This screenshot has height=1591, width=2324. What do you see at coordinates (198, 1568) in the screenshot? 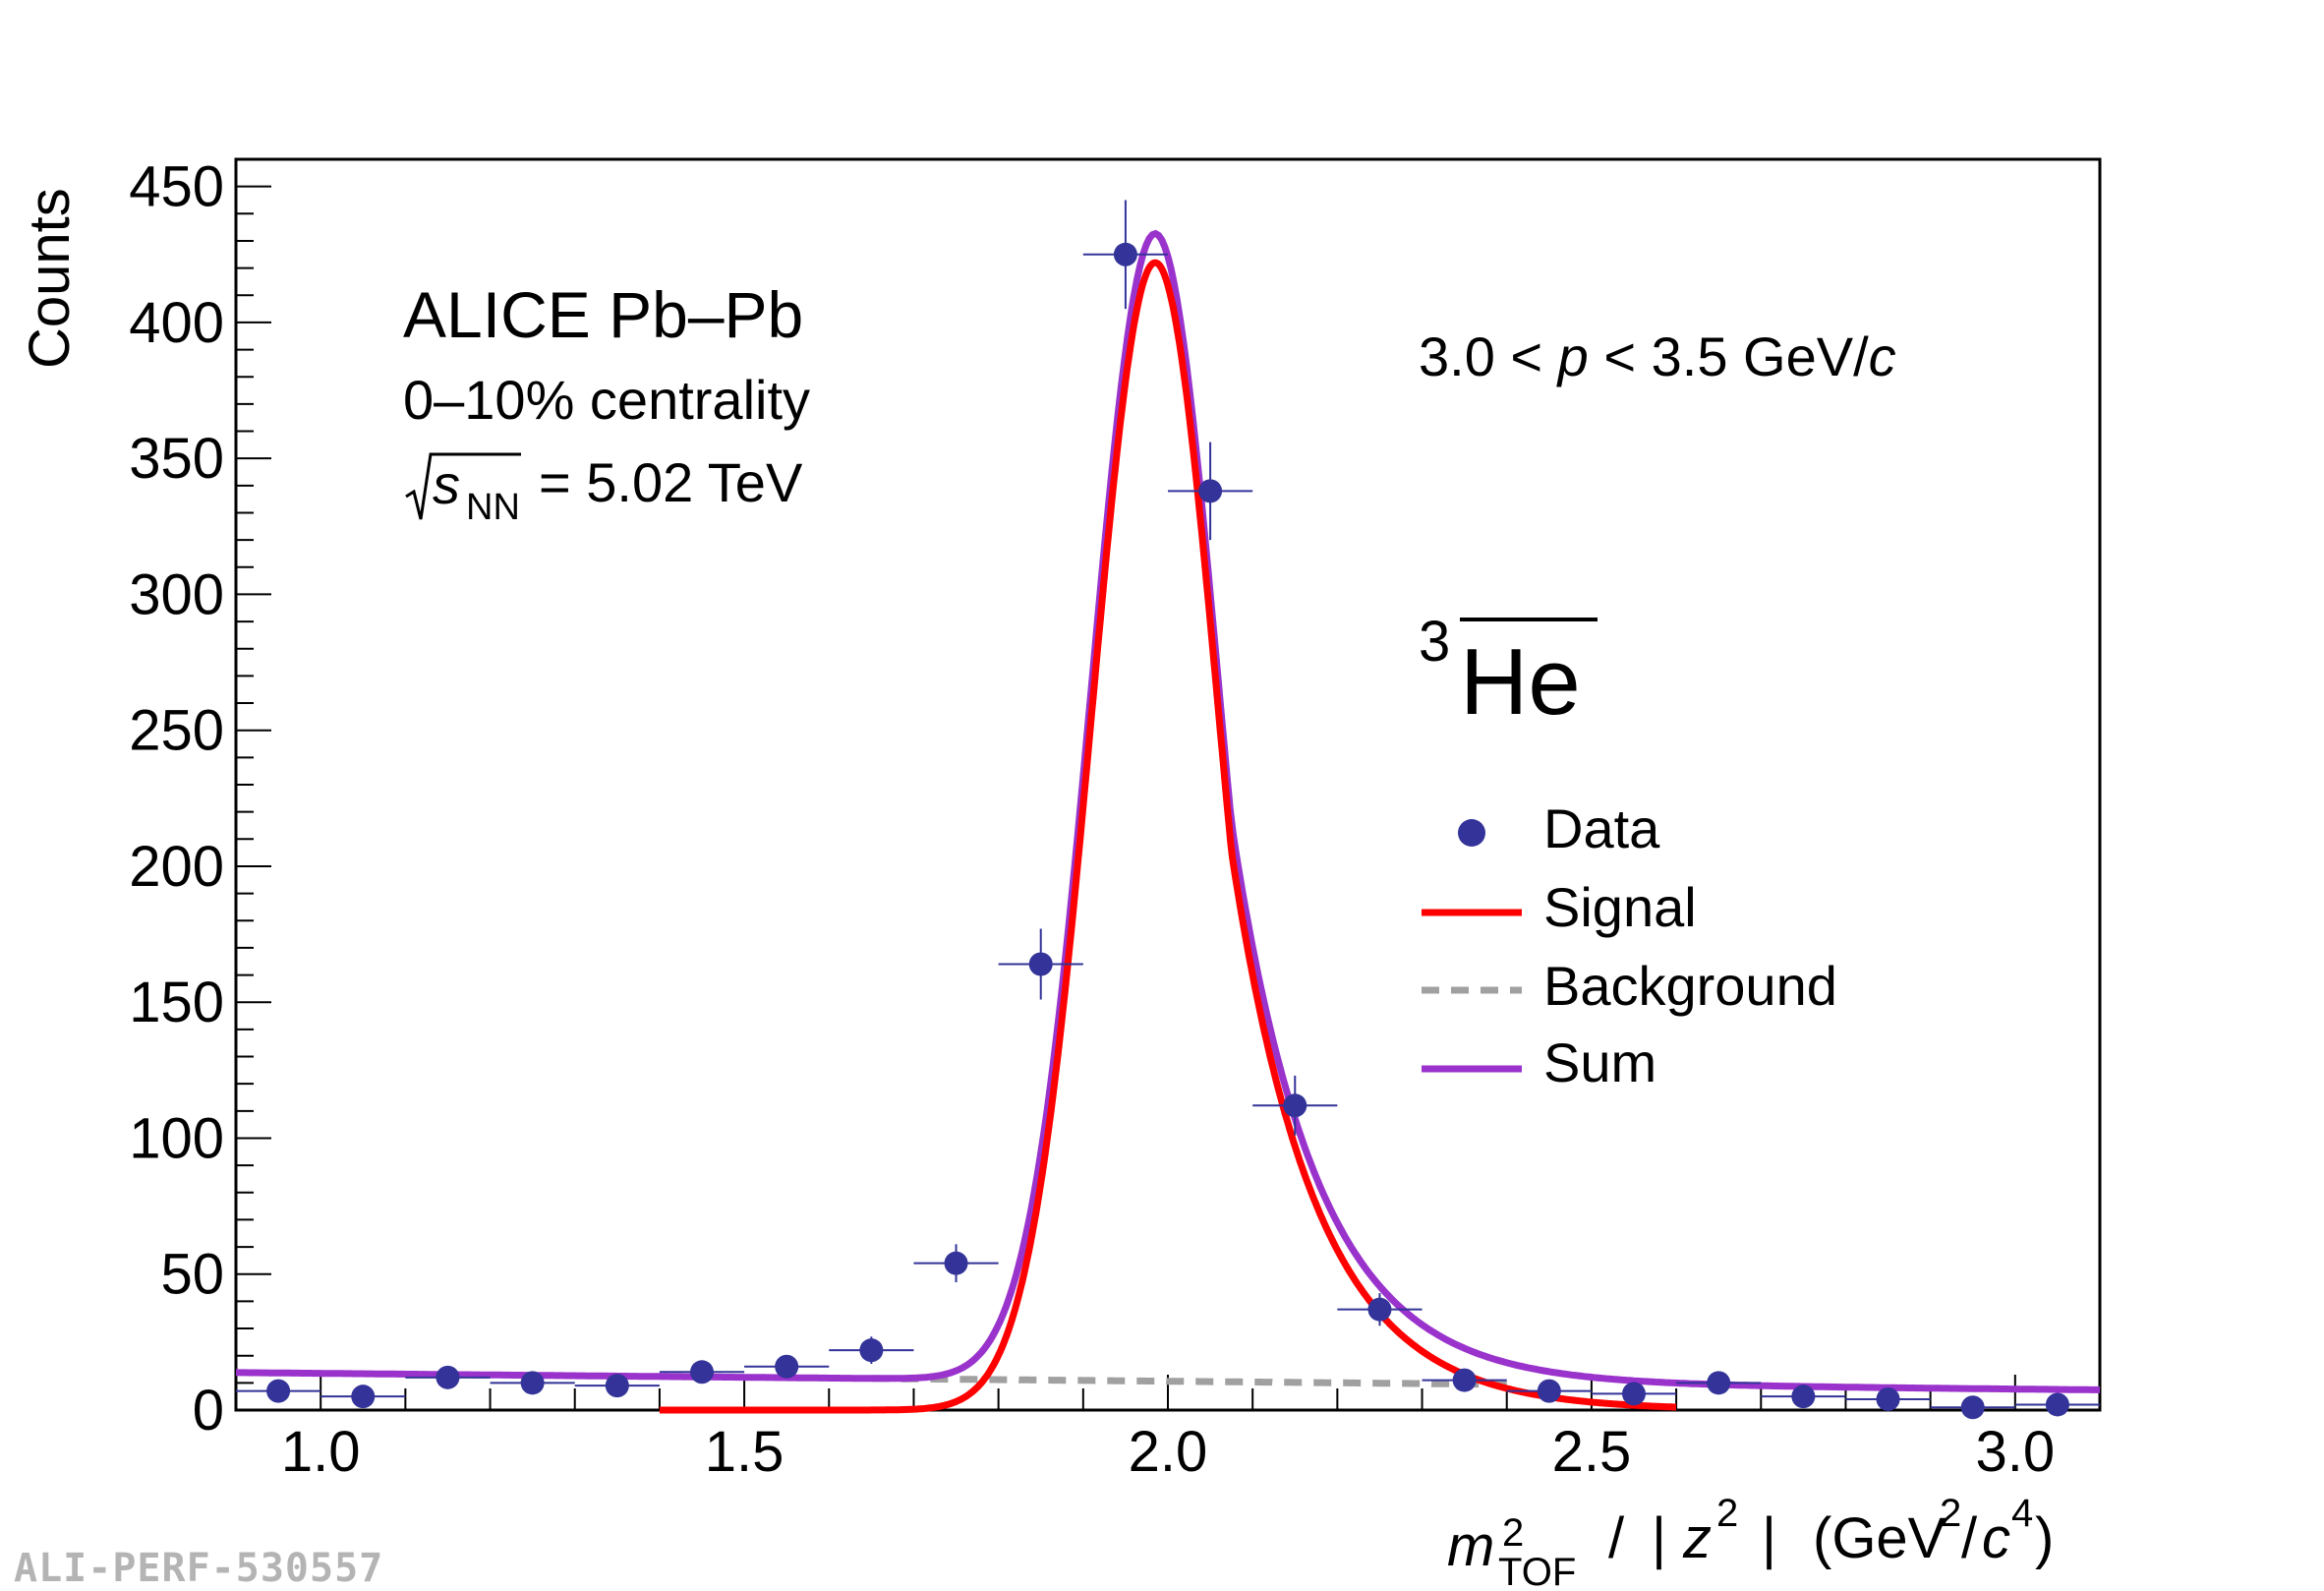
I see `watermark: ALI-PERF-530557` at bounding box center [198, 1568].